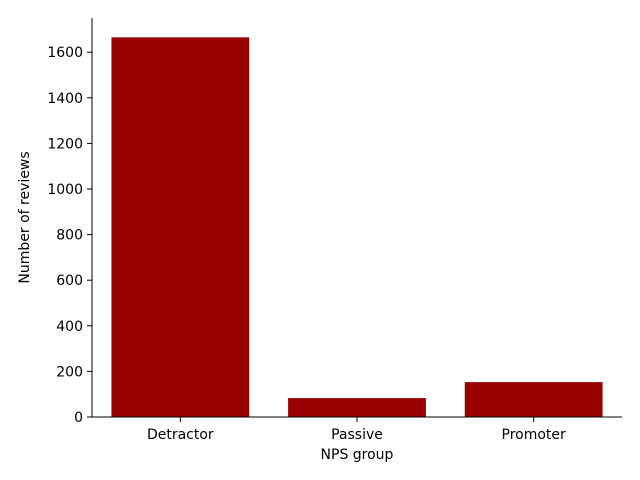 The height and width of the screenshot is (480, 640). I want to click on x-tick-label: Detractor, so click(180, 435).